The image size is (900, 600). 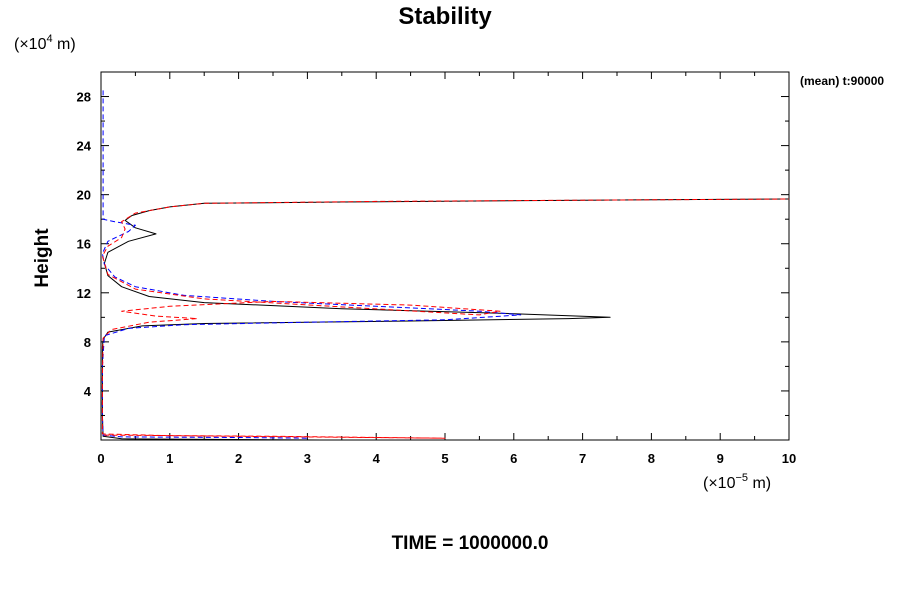 What do you see at coordinates (582, 458) in the screenshot?
I see `x-tick-label: 7` at bounding box center [582, 458].